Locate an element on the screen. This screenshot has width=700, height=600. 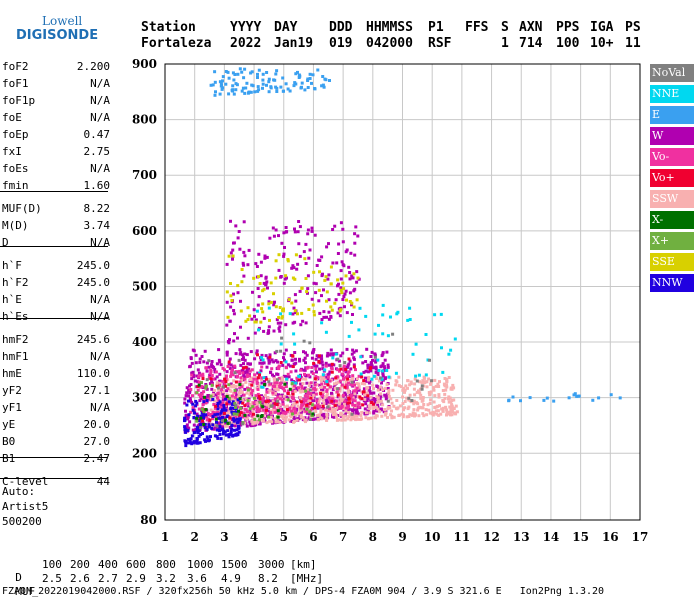
footer-d-value: 100 is located at coordinates (52, 564).